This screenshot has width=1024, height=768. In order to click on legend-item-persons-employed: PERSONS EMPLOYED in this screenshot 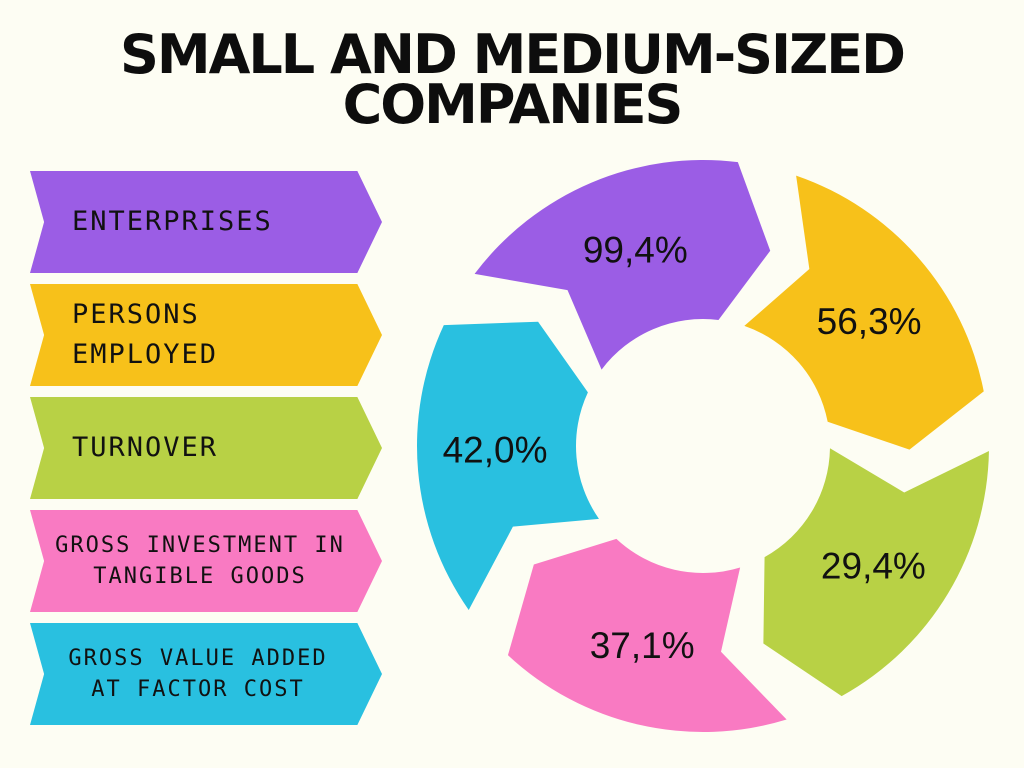, I will do `click(206, 335)`.